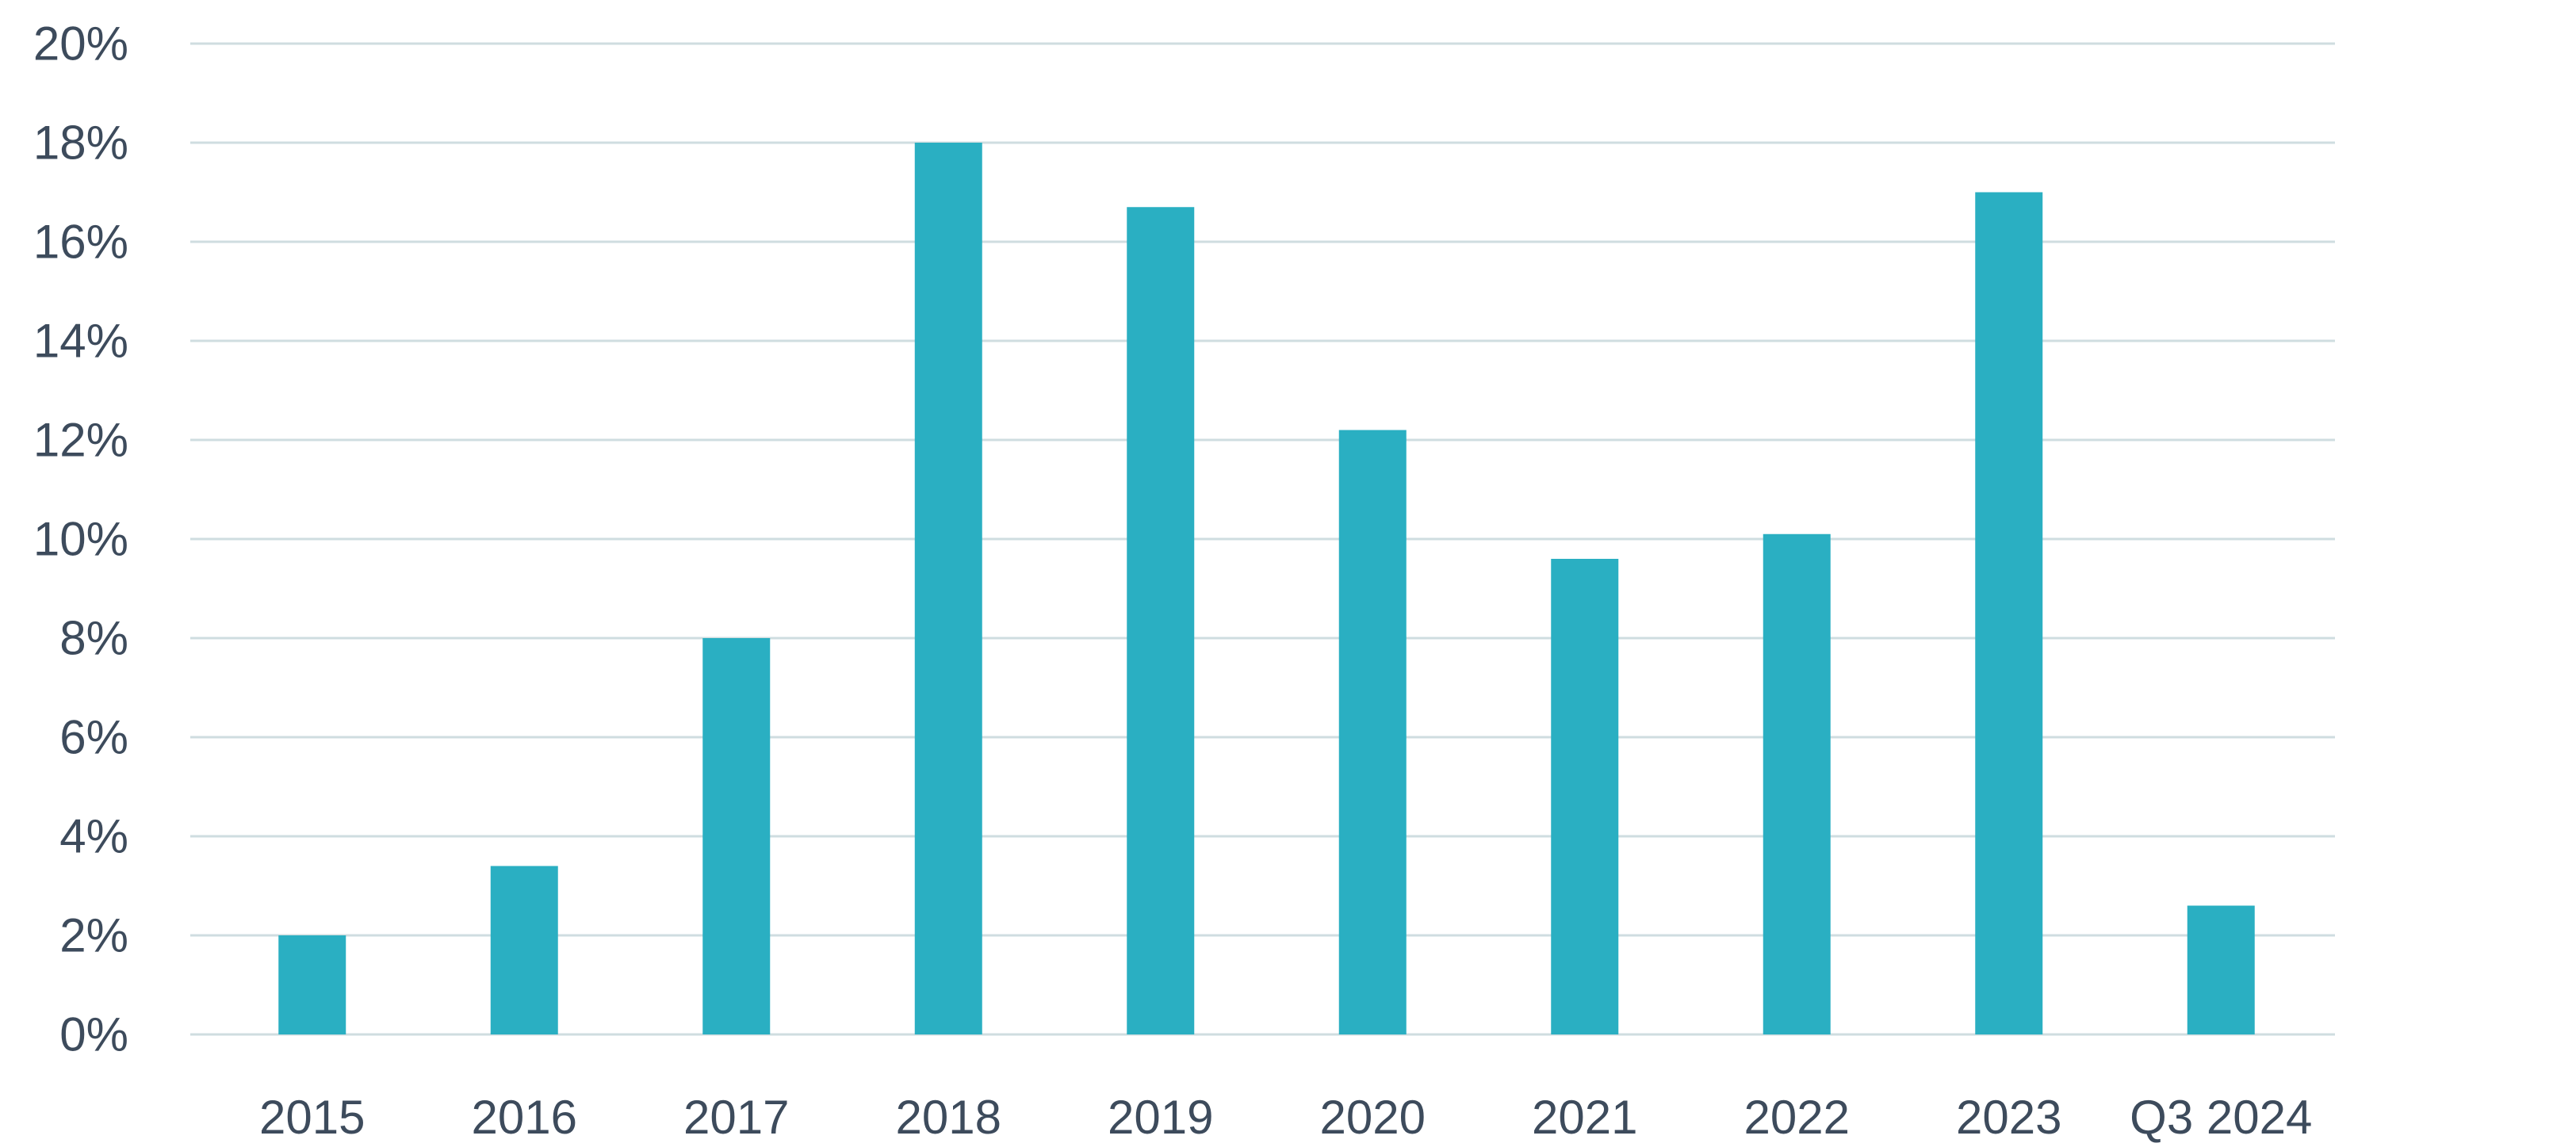 Image resolution: width=2576 pixels, height=1147 pixels. I want to click on bar-2016, so click(524, 950).